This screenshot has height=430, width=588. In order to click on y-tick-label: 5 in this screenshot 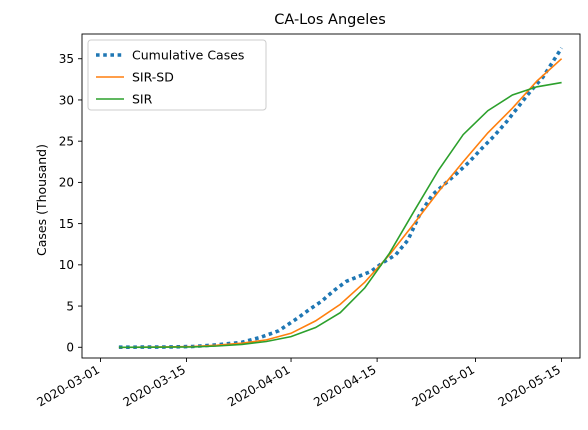, I will do `click(70, 306)`.